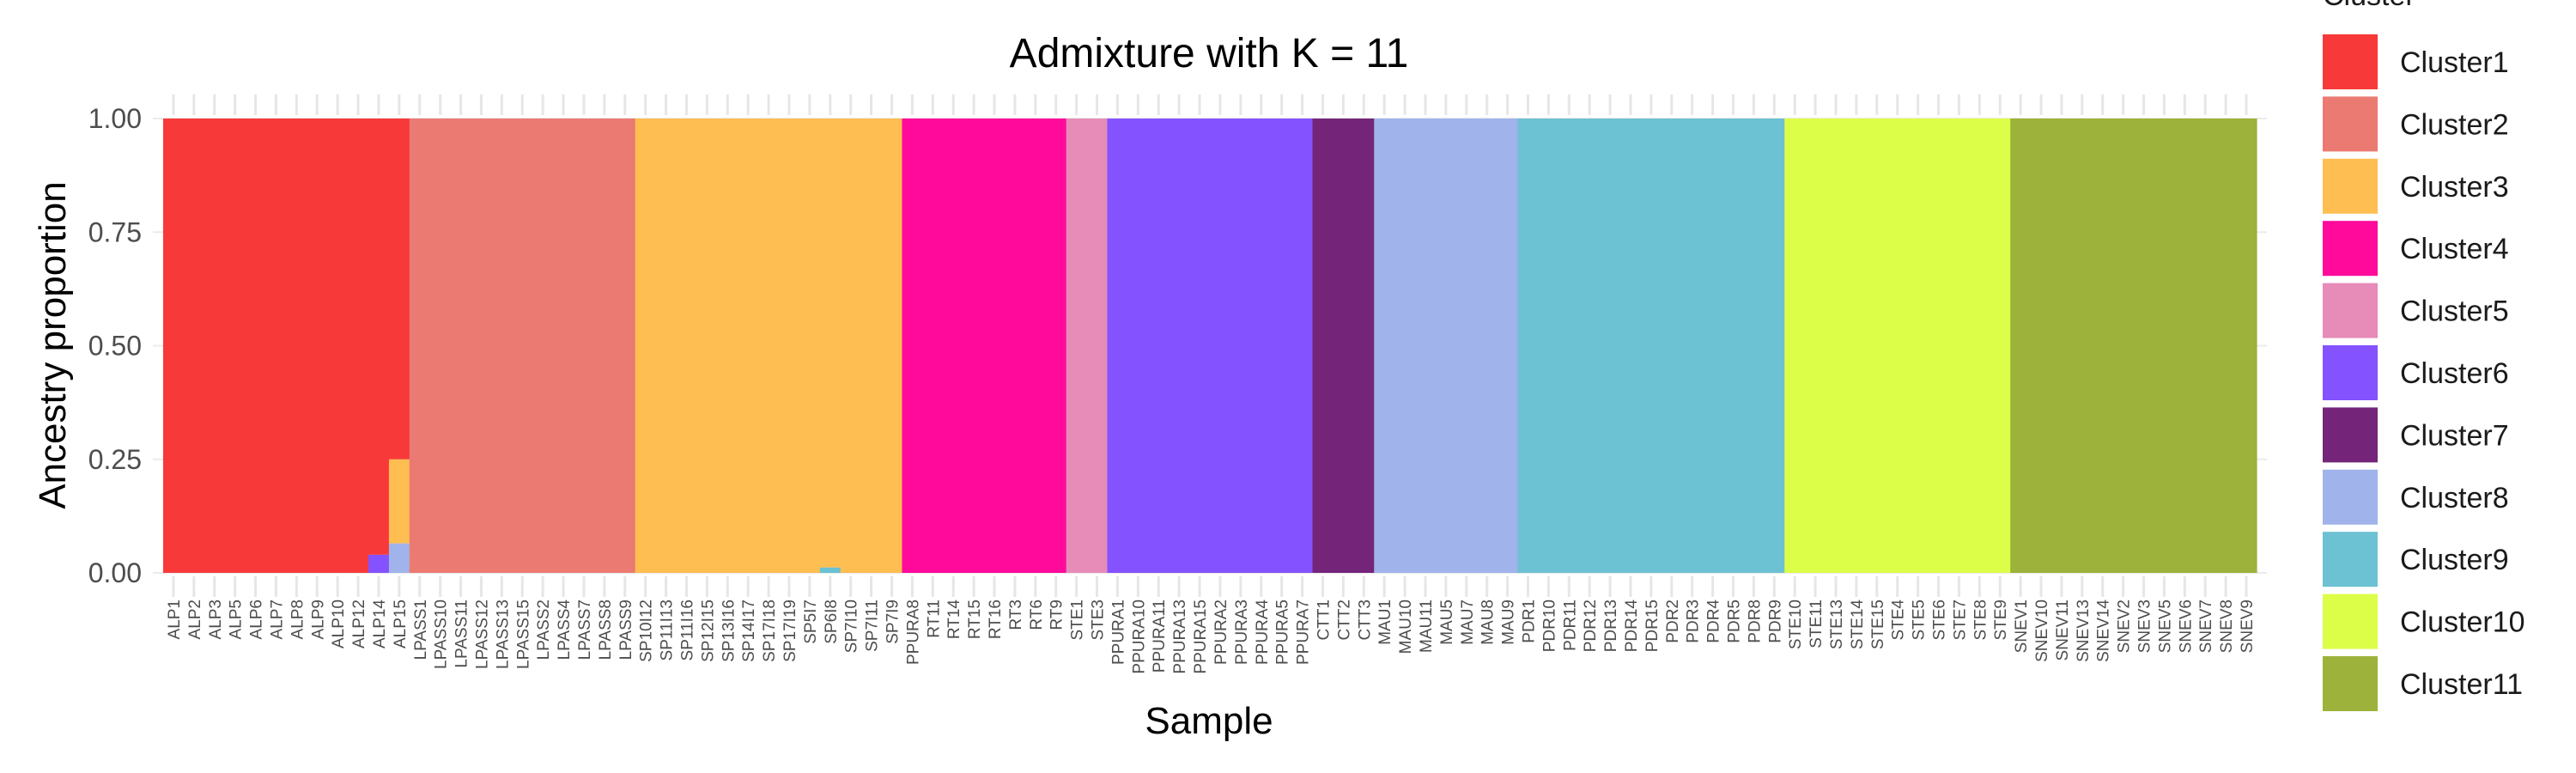 The width and height of the screenshot is (2576, 773). Describe the element at coordinates (2455, 498) in the screenshot. I see `legend-label: Cluster8` at that location.